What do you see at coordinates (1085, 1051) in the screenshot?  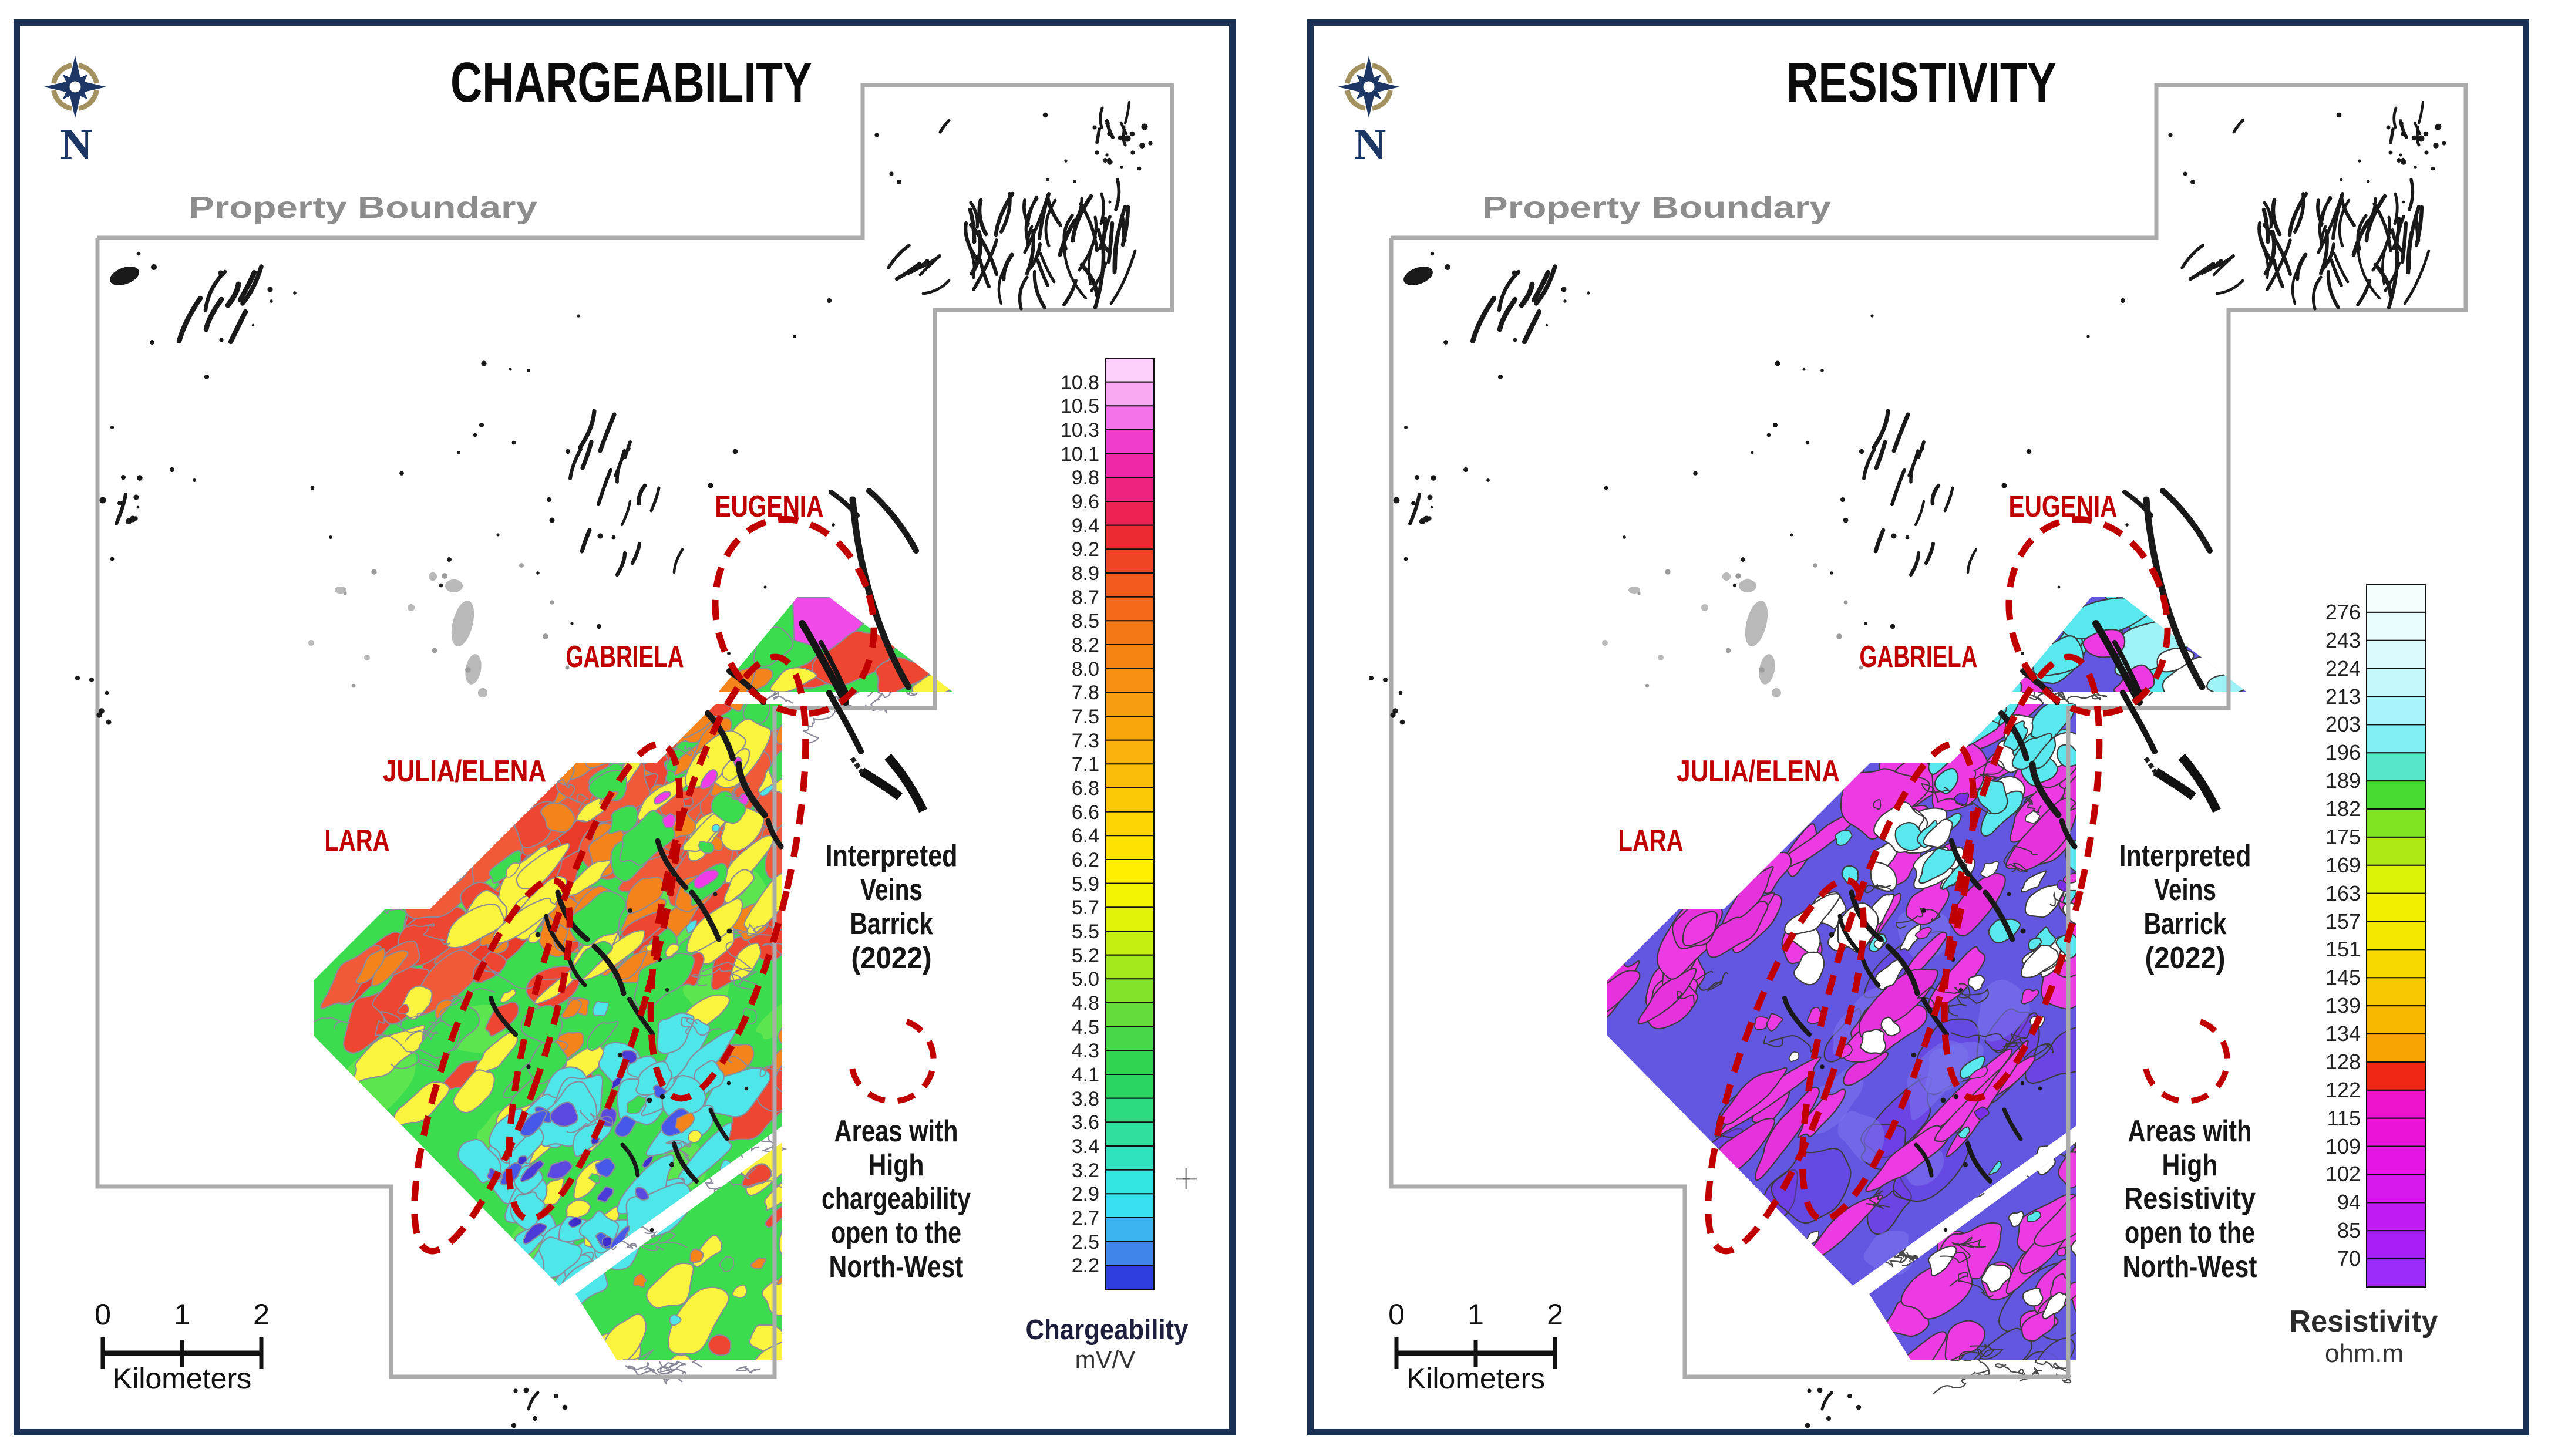 I see `svg-text: 4.3` at bounding box center [1085, 1051].